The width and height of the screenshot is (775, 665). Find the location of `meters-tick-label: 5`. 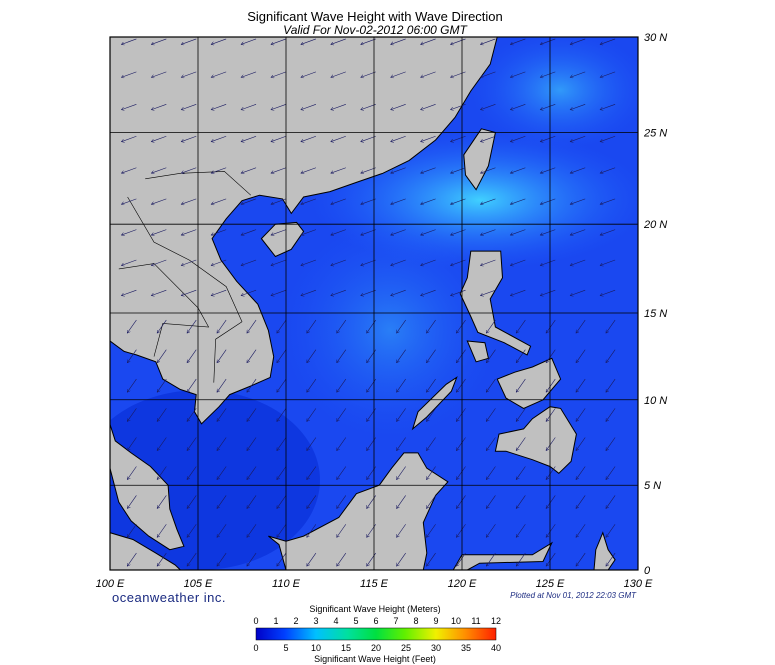

meters-tick-label: 5 is located at coordinates (355, 621).